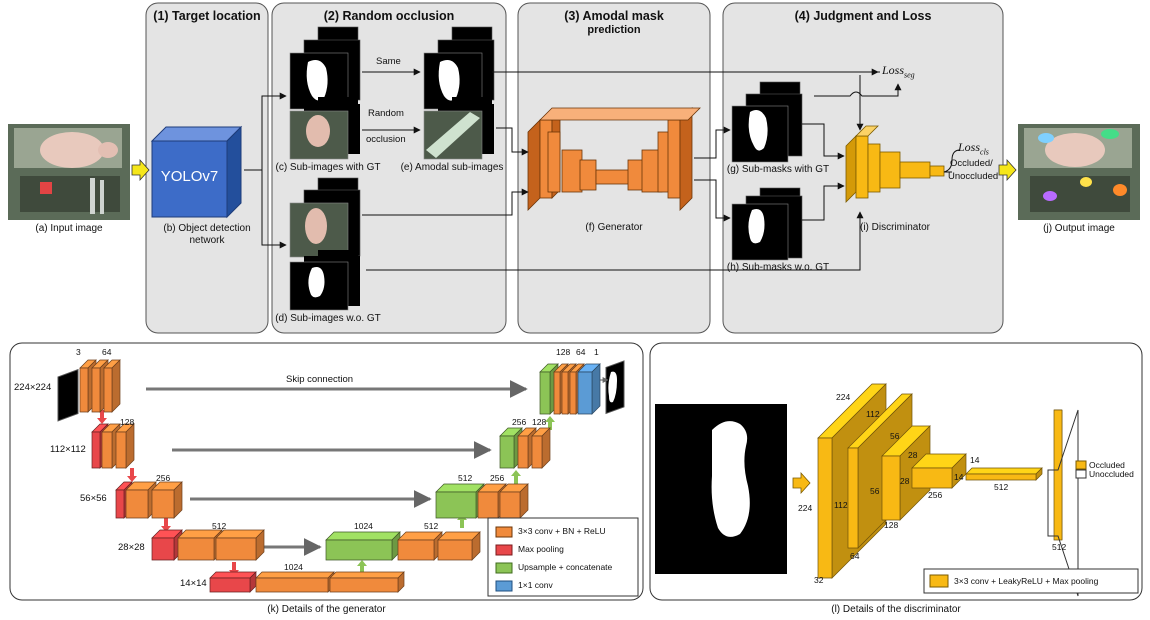 The width and height of the screenshot is (1150, 620). What do you see at coordinates (207, 228) in the screenshot?
I see `caption-detector-1: (b) Object detection` at bounding box center [207, 228].